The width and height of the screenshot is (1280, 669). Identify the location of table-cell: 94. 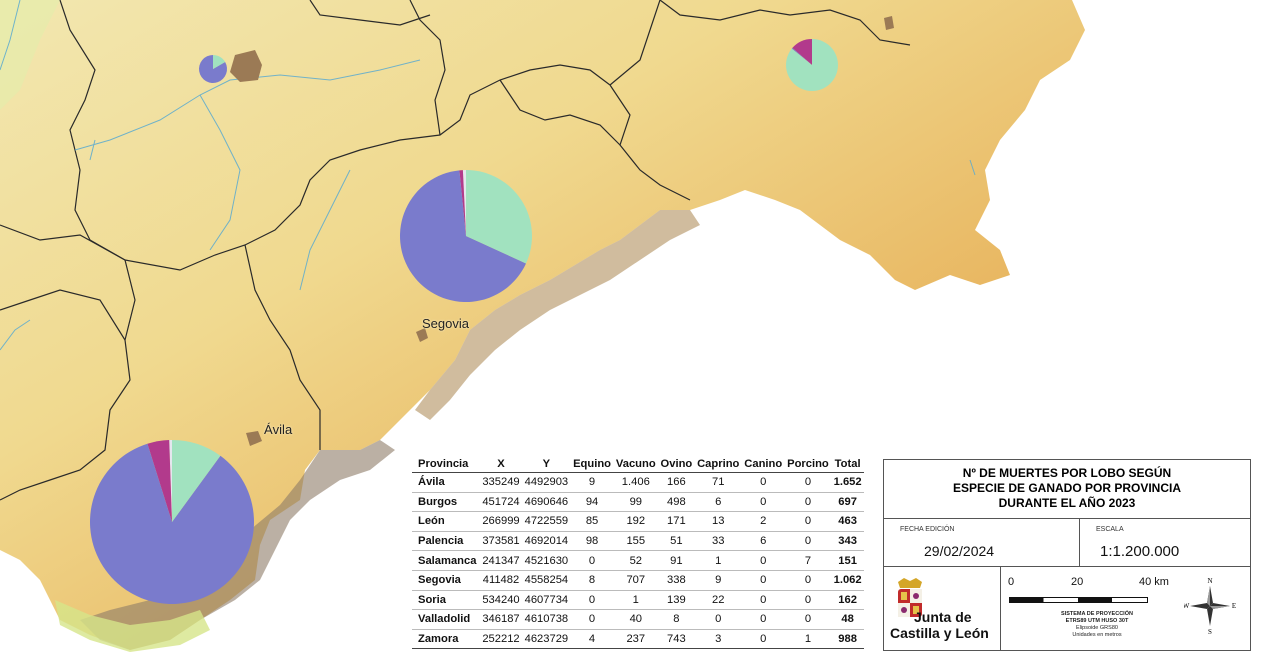
(592, 502).